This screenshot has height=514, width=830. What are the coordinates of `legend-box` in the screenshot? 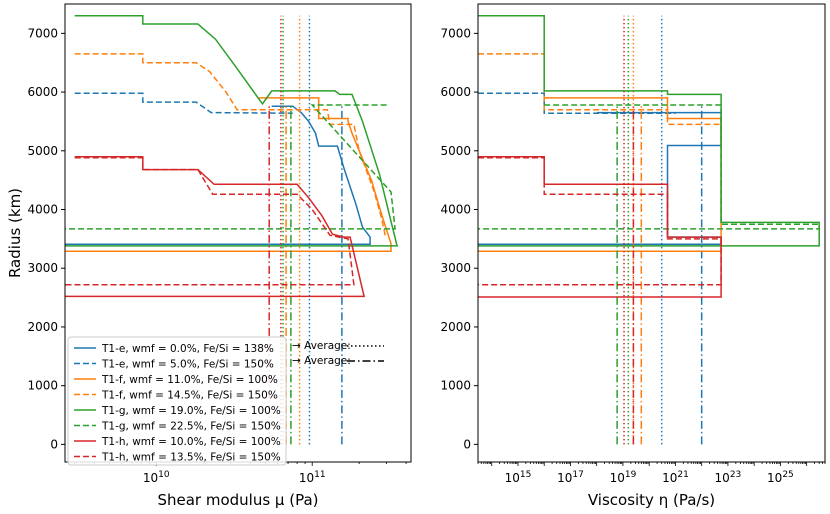 It's located at (177, 401).